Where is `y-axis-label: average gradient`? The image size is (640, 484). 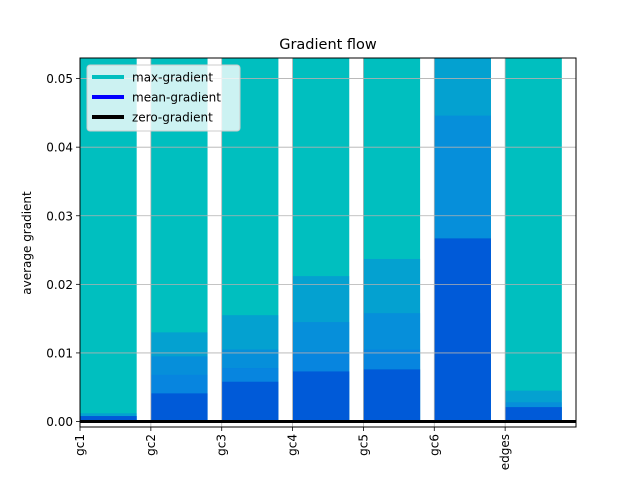
y-axis-label: average gradient is located at coordinates (27, 243).